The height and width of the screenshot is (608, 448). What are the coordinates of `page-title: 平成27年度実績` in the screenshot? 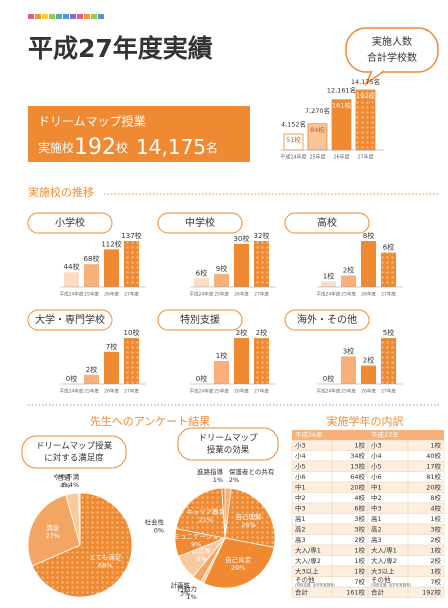 It's located at (120, 48).